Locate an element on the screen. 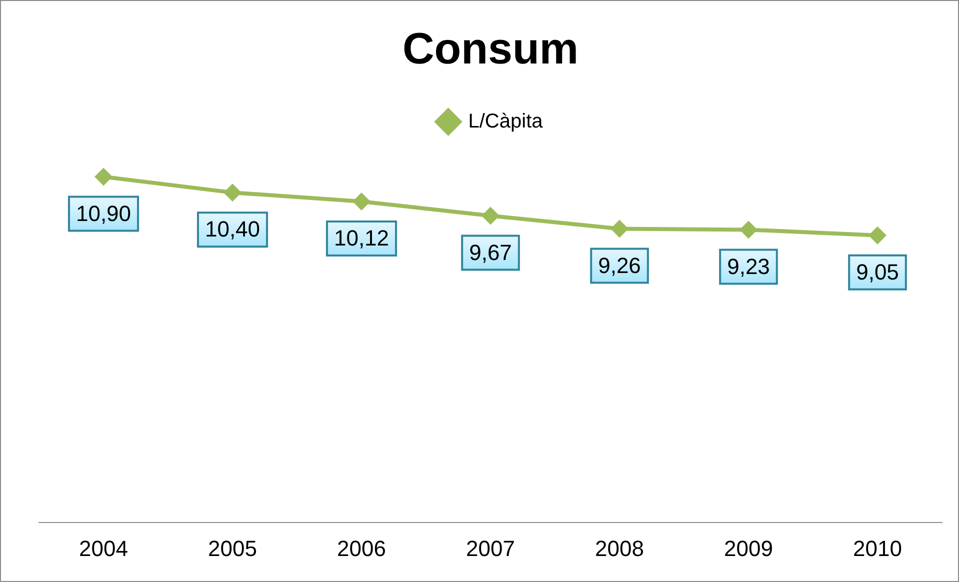 The height and width of the screenshot is (582, 959). x-tick-label: 2004 is located at coordinates (103, 548).